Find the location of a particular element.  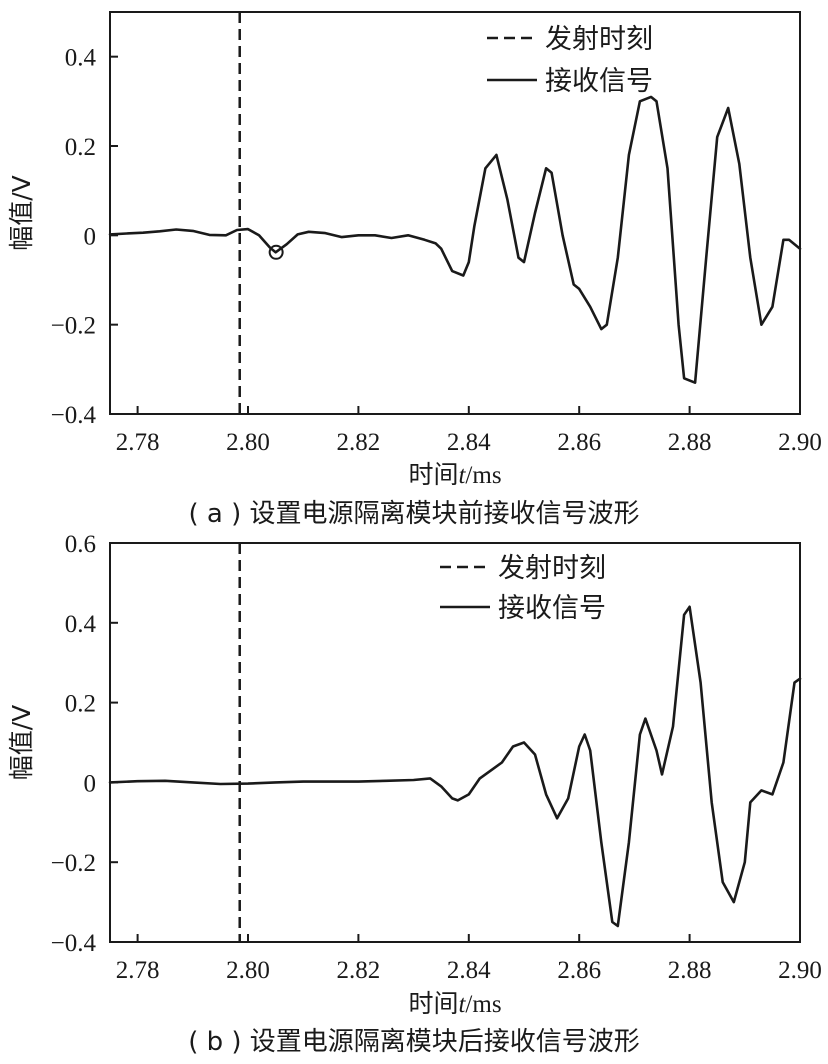

panel-caption: ( a ) 设置电源隔离模块前接收信号波形 is located at coordinates (413, 514).